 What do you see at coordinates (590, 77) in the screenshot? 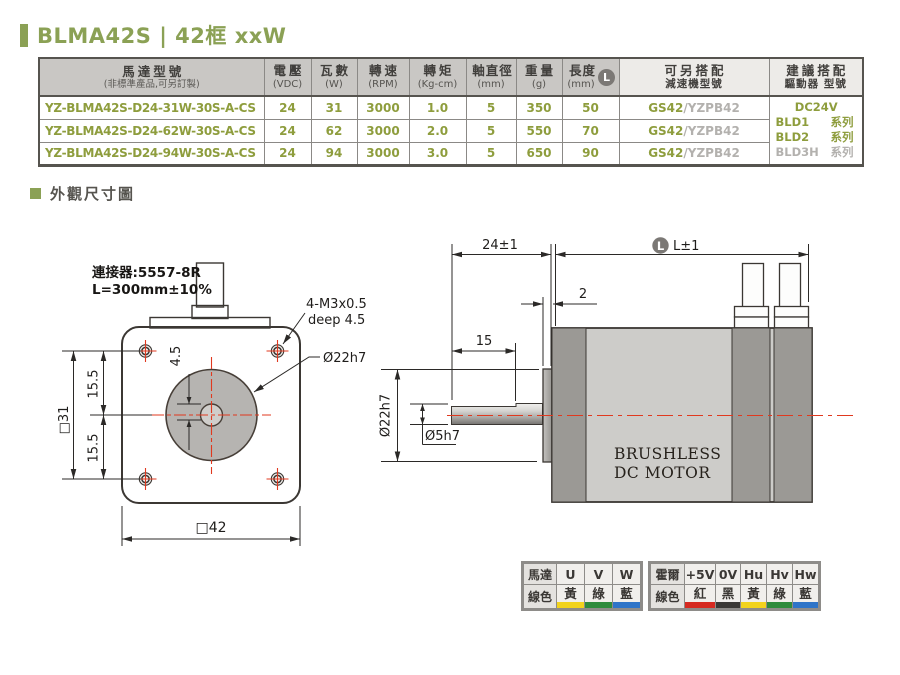
I see `col-header-length: 長度 (mm) L` at bounding box center [590, 77].